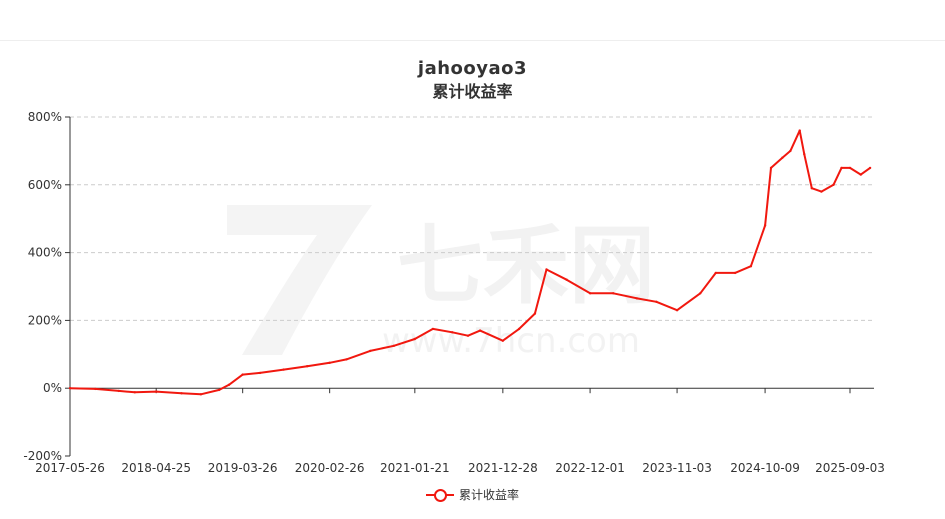 This screenshot has width=945, height=519. What do you see at coordinates (765, 468) in the screenshot?
I see `x-tick-label: 2024-10-09` at bounding box center [765, 468].